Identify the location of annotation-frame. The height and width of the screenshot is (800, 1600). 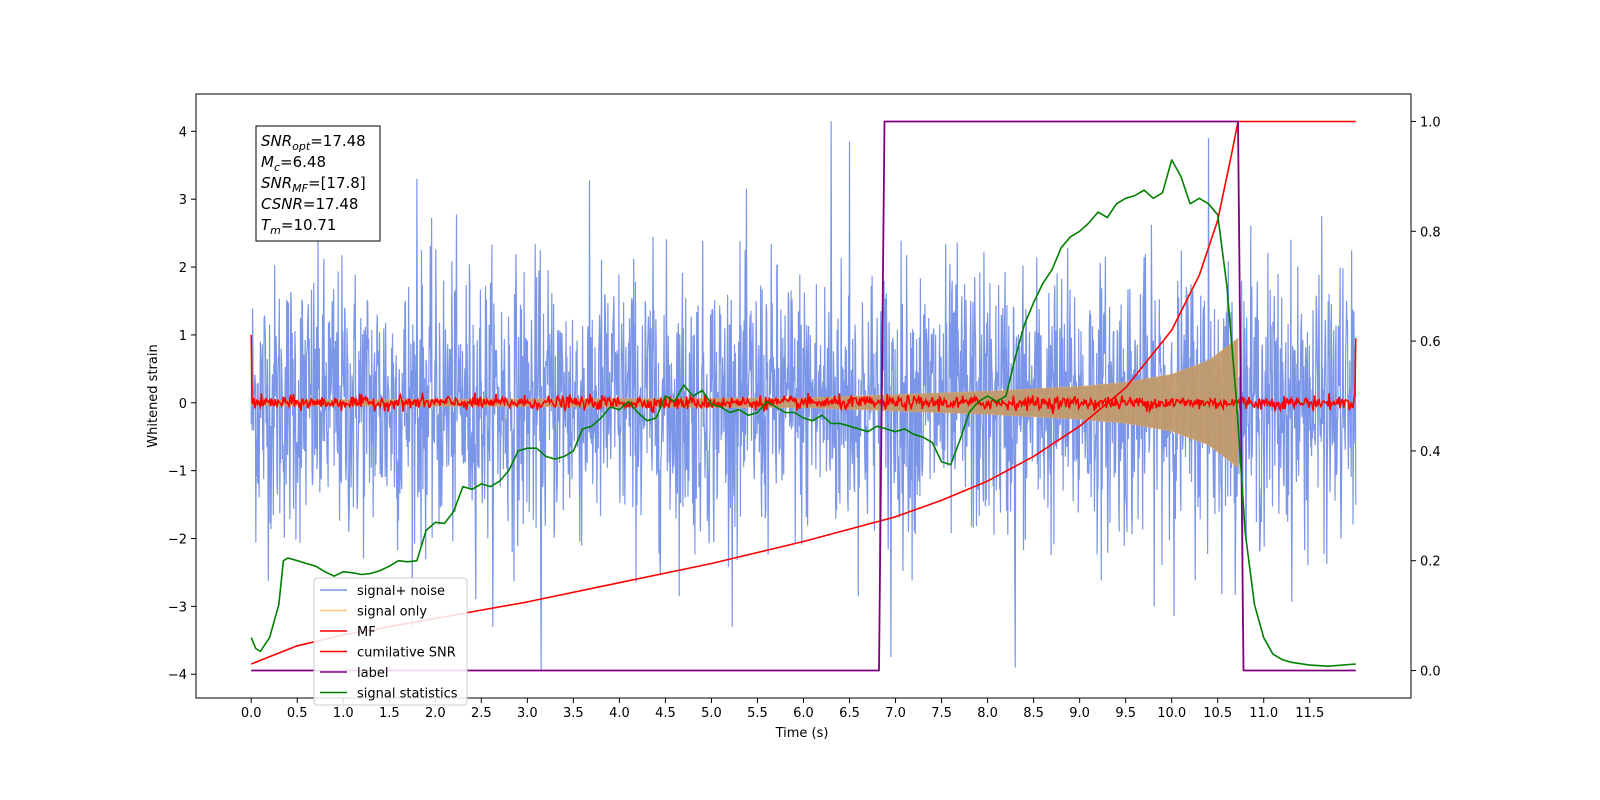
(318, 183).